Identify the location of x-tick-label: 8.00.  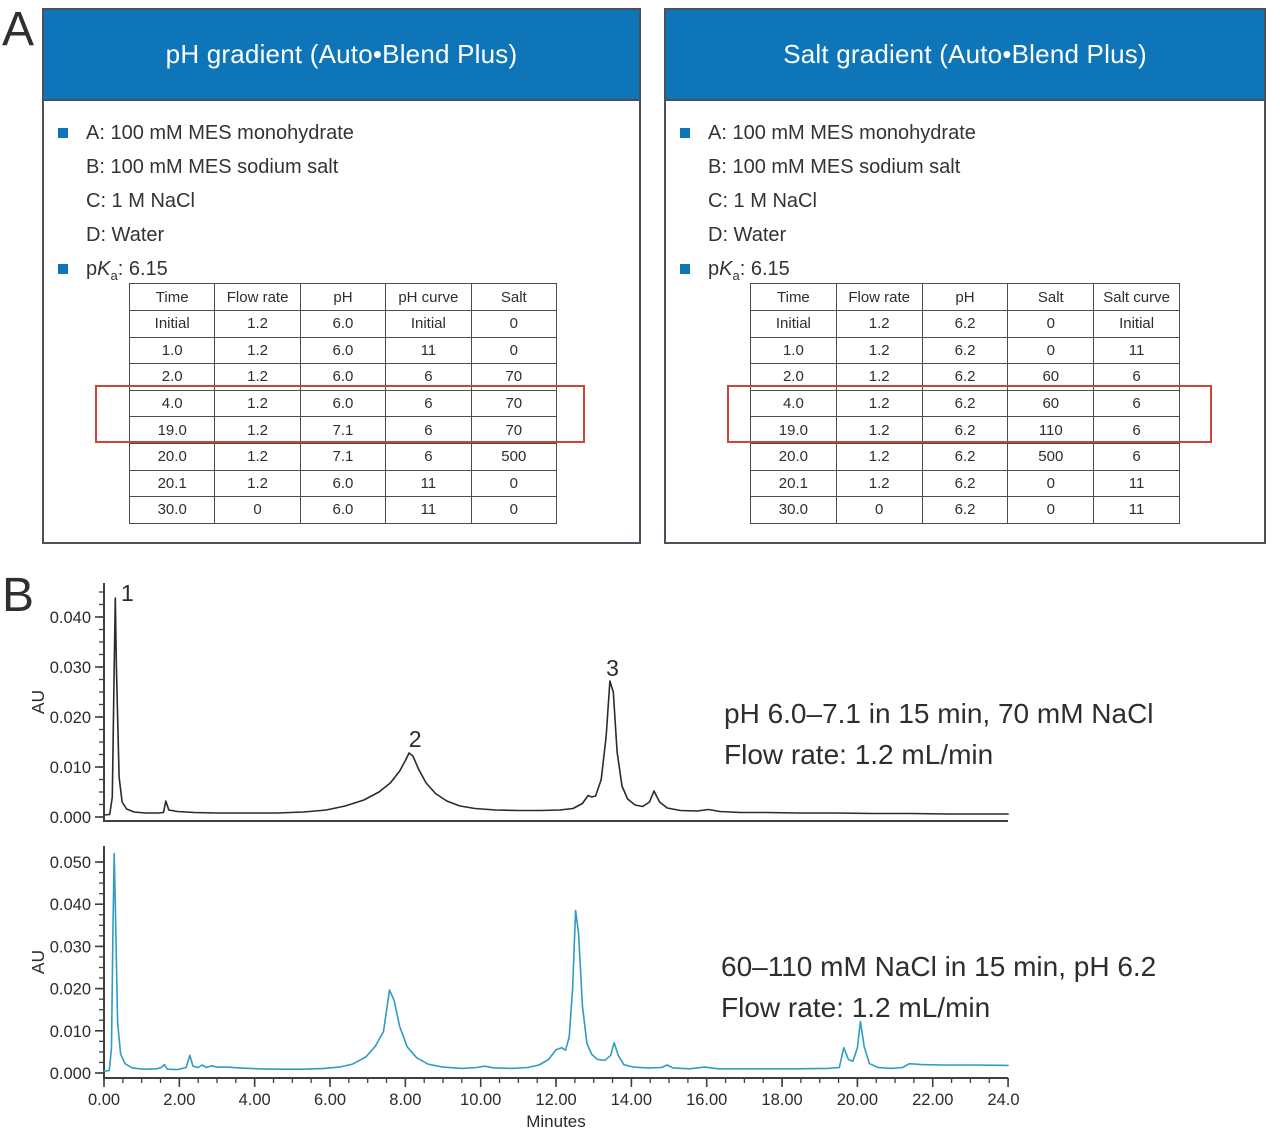
(405, 1100).